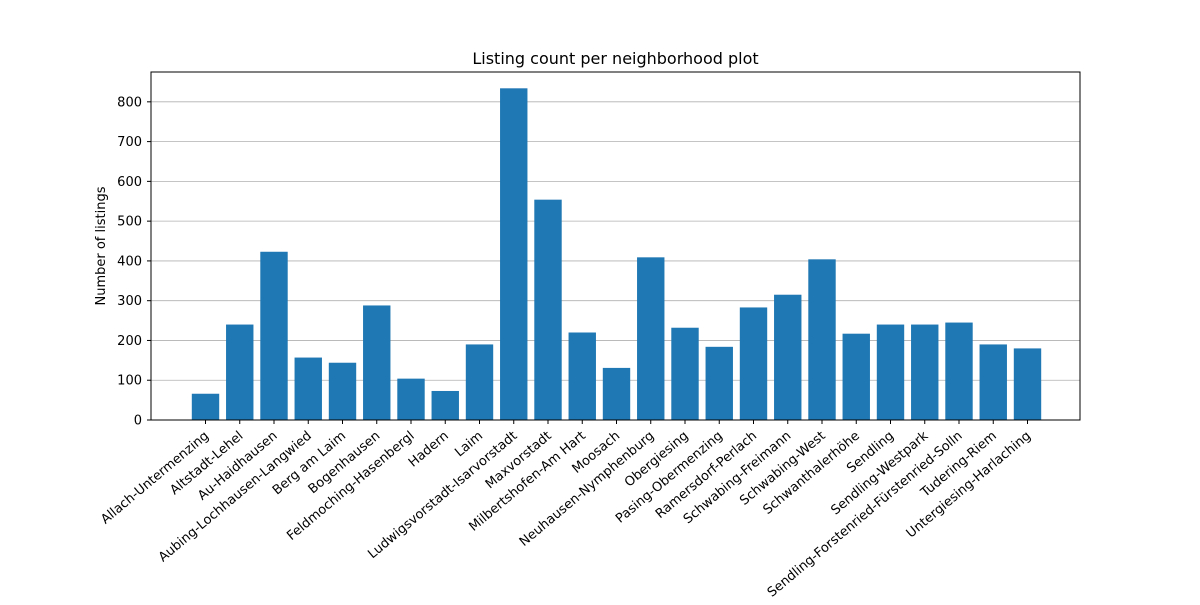 This screenshot has width=1200, height=605. What do you see at coordinates (101, 245) in the screenshot?
I see `y-axis-label: Number of listings` at bounding box center [101, 245].